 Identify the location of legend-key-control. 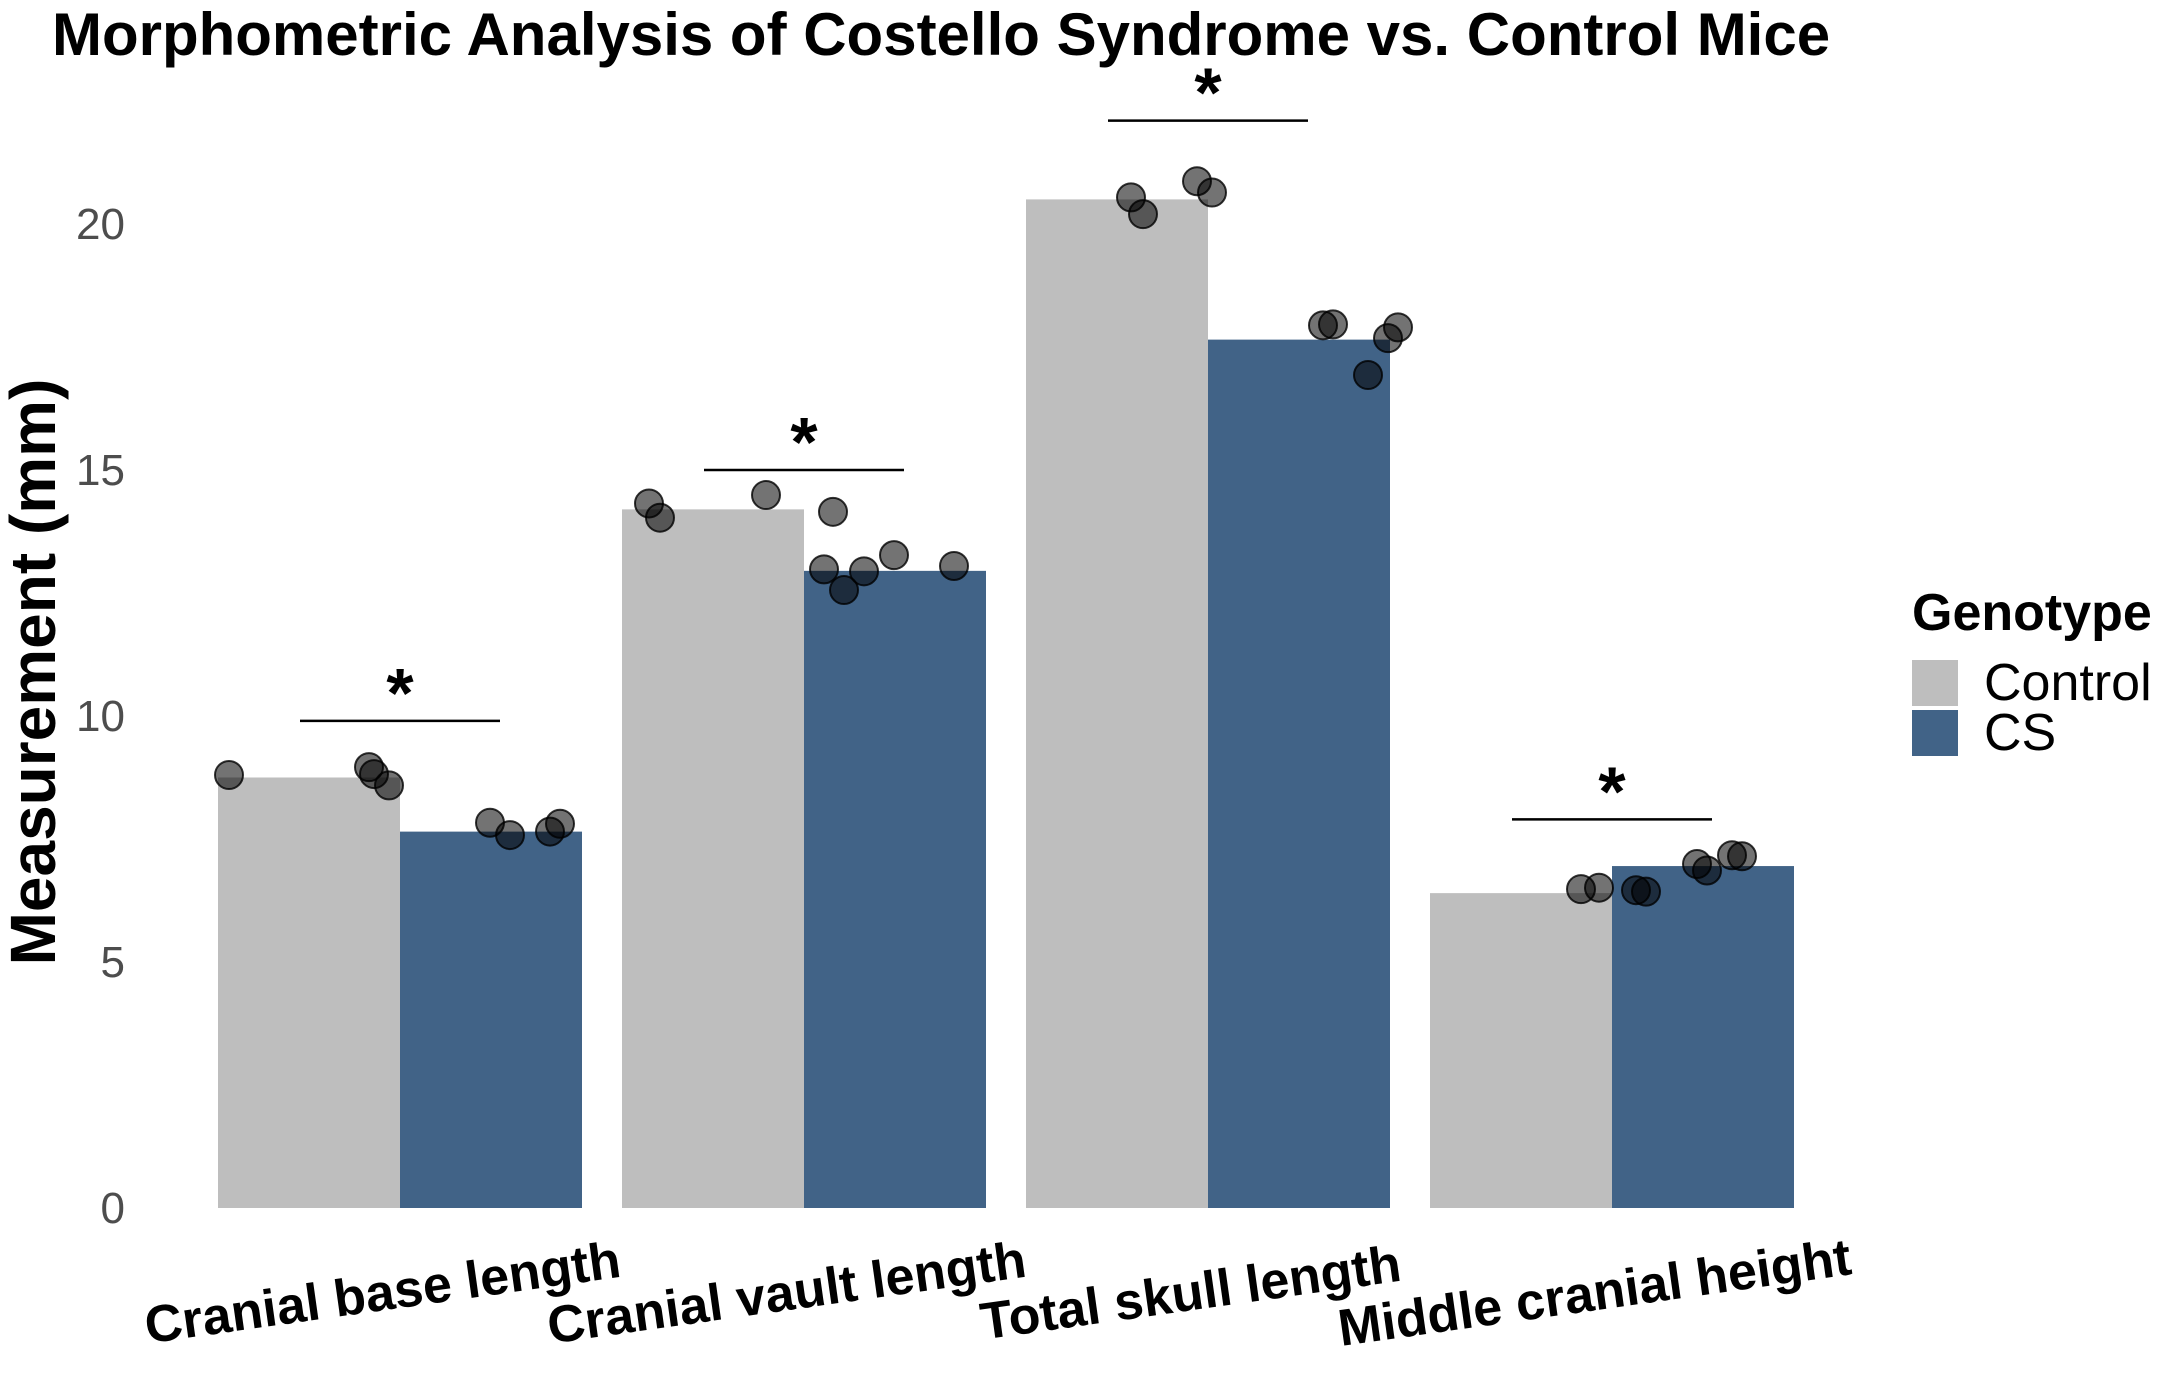
(1935, 683).